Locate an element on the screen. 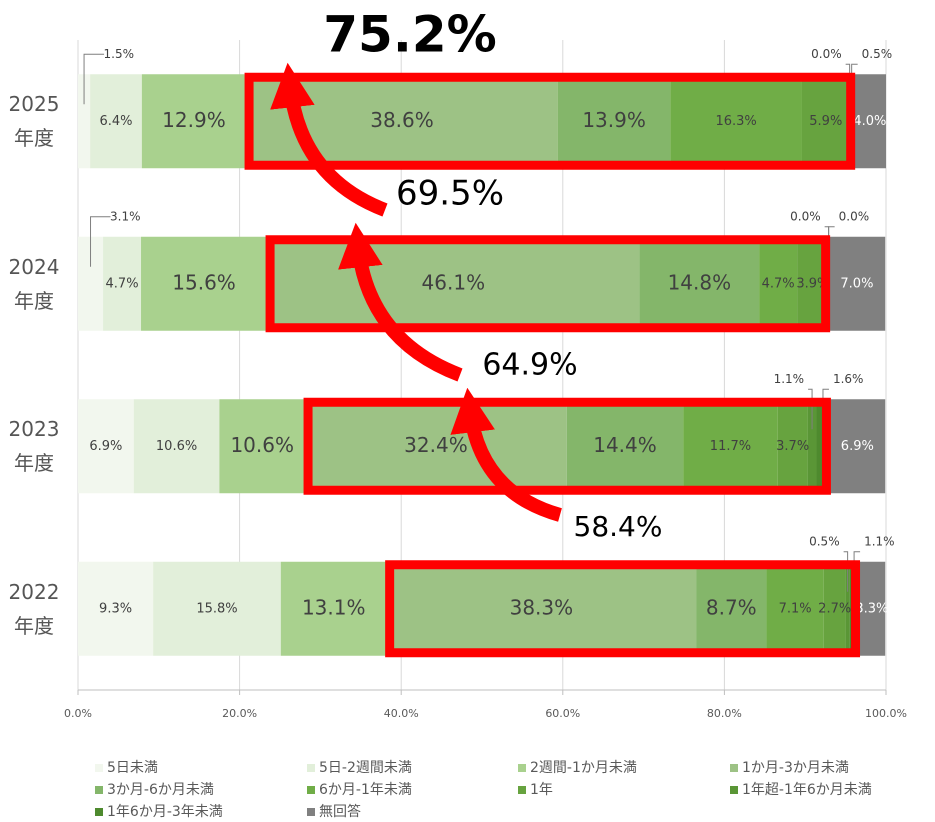 The width and height of the screenshot is (935, 822). data-label: 7.1% is located at coordinates (795, 608).